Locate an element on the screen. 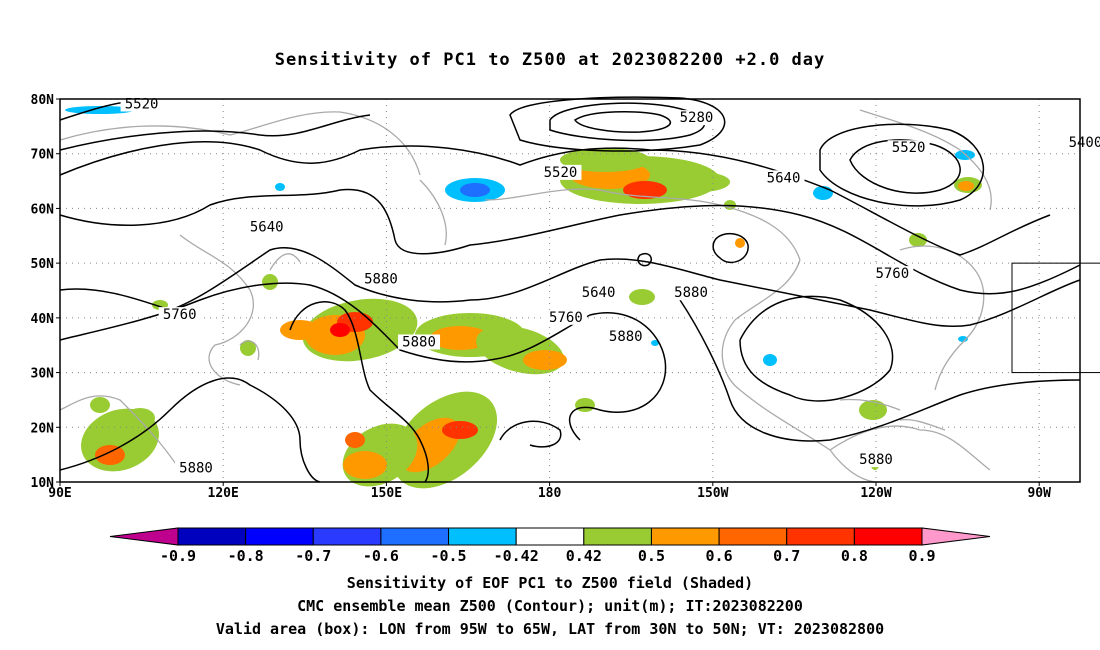 The image size is (1100, 650). colorbar-label: 0.7 is located at coordinates (786, 556).